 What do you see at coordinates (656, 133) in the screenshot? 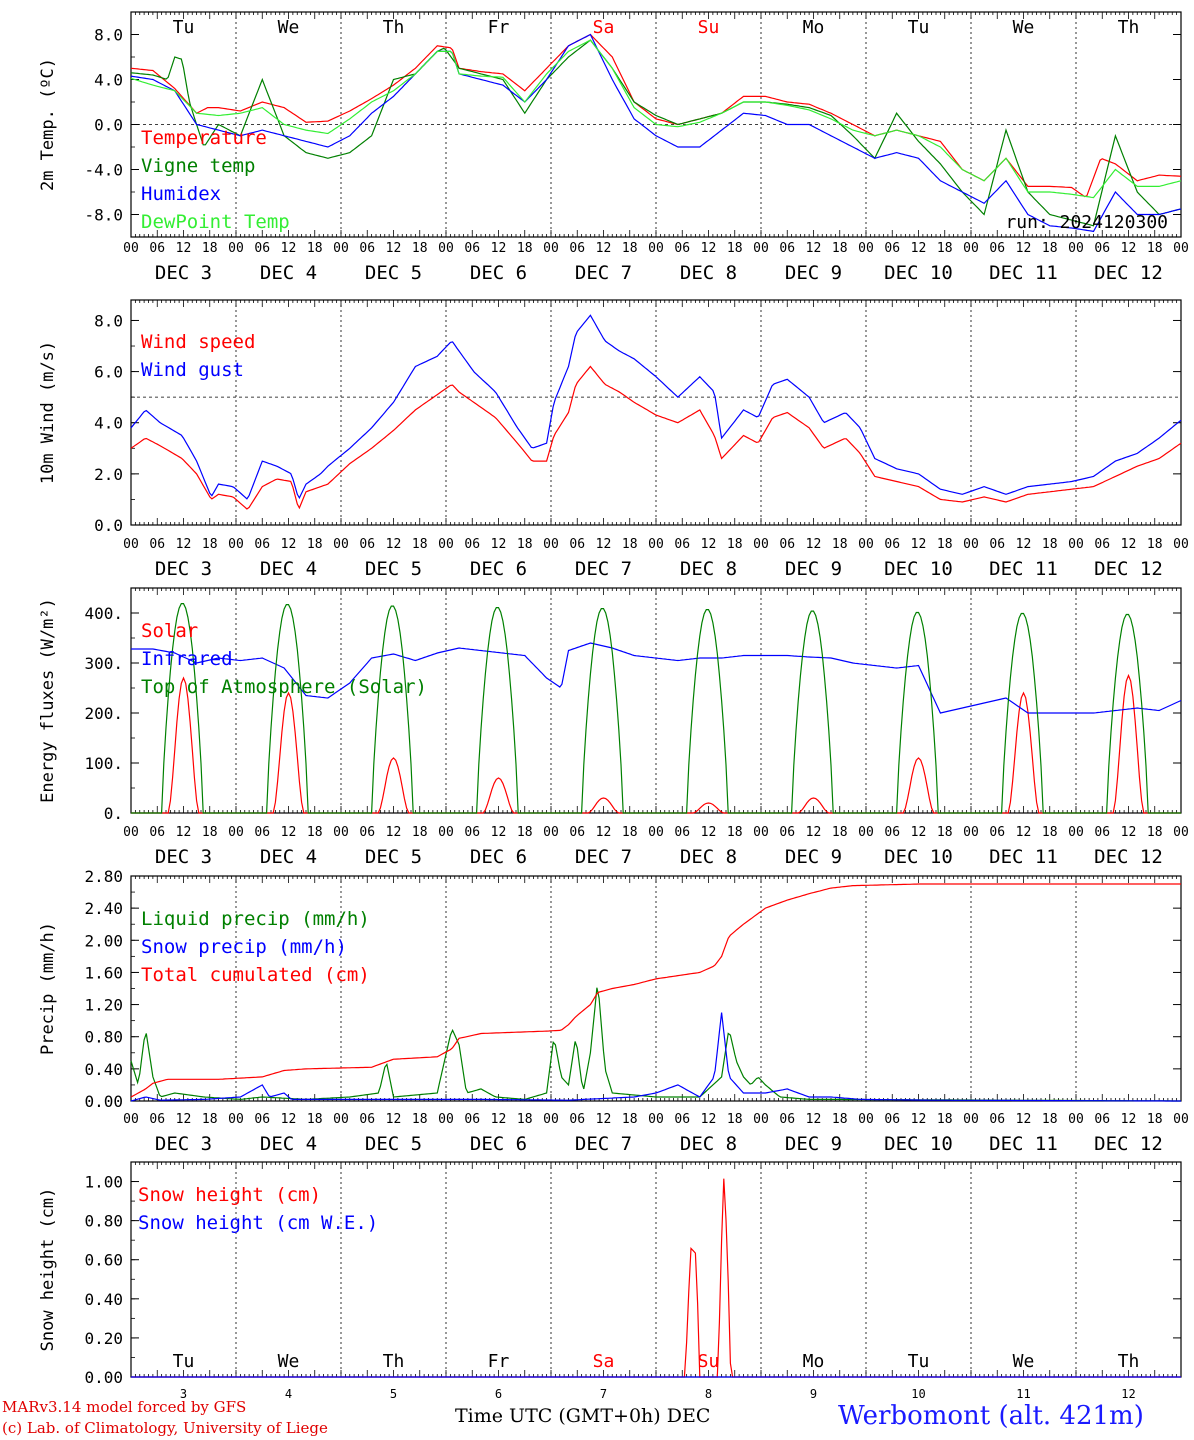
I see `series-humidex` at bounding box center [656, 133].